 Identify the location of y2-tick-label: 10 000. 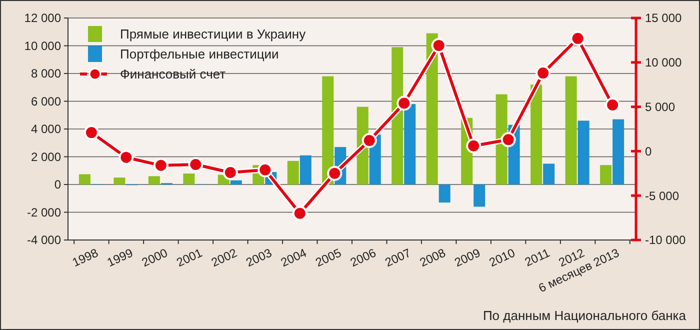
(663, 63).